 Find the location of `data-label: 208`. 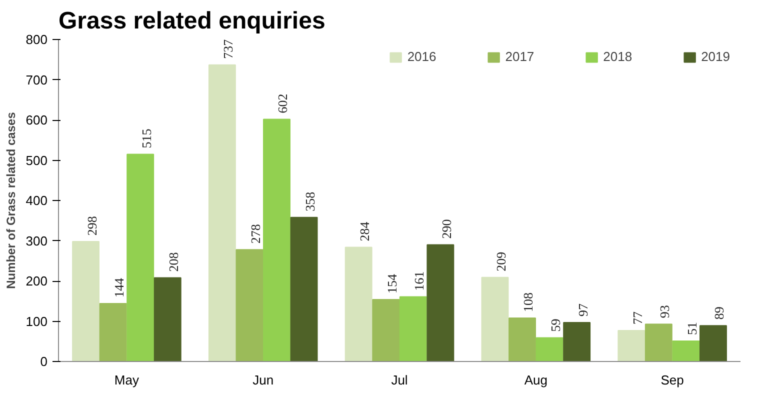

data-label: 208 is located at coordinates (174, 262).